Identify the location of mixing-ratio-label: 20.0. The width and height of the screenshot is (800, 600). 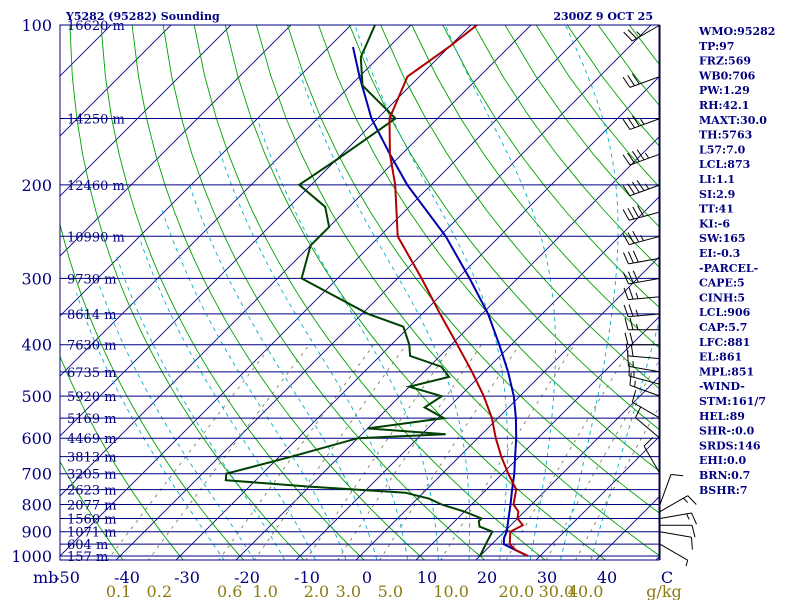
(517, 591).